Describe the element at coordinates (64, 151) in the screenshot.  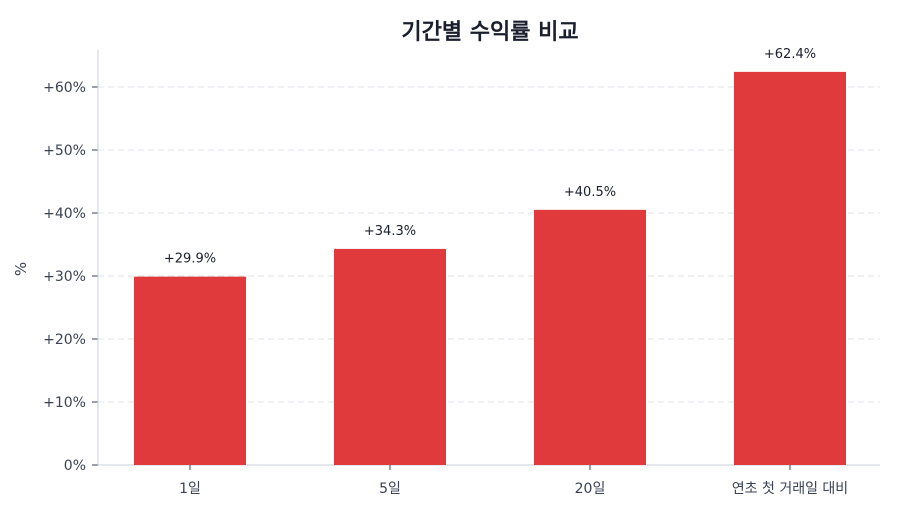
I see `y-tick-label: +50%` at that location.